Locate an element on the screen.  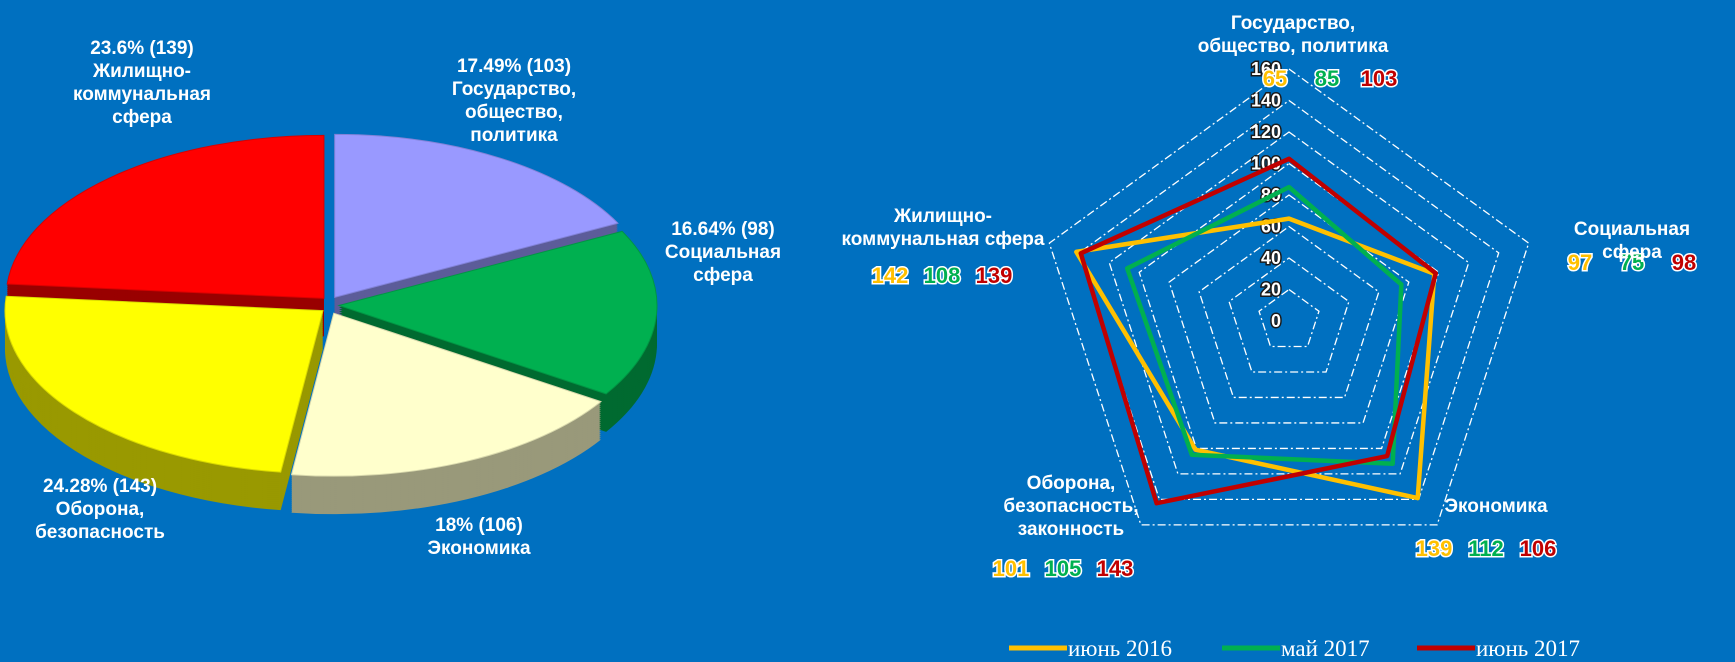
slice-value-label: 24.28% (143) is located at coordinates (100, 486).